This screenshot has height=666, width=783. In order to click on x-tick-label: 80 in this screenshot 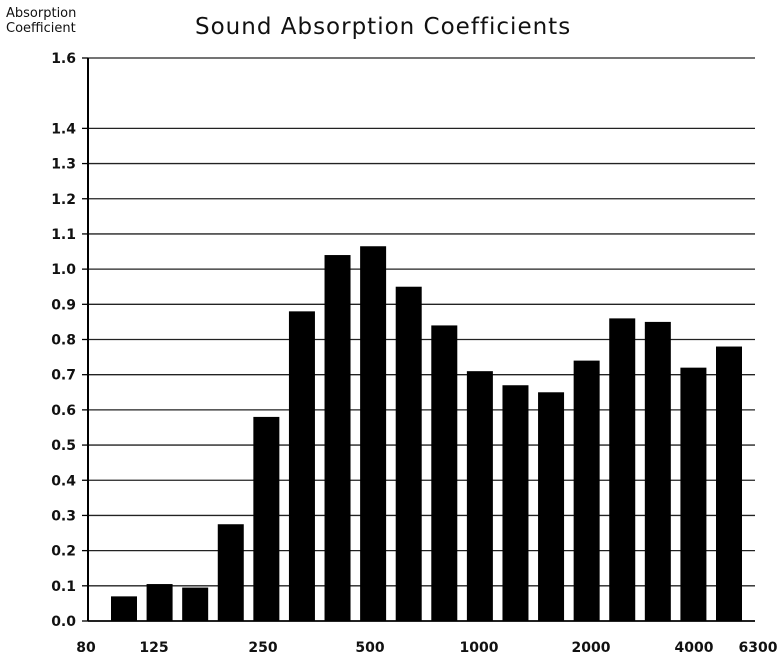, I will do `click(86, 648)`.